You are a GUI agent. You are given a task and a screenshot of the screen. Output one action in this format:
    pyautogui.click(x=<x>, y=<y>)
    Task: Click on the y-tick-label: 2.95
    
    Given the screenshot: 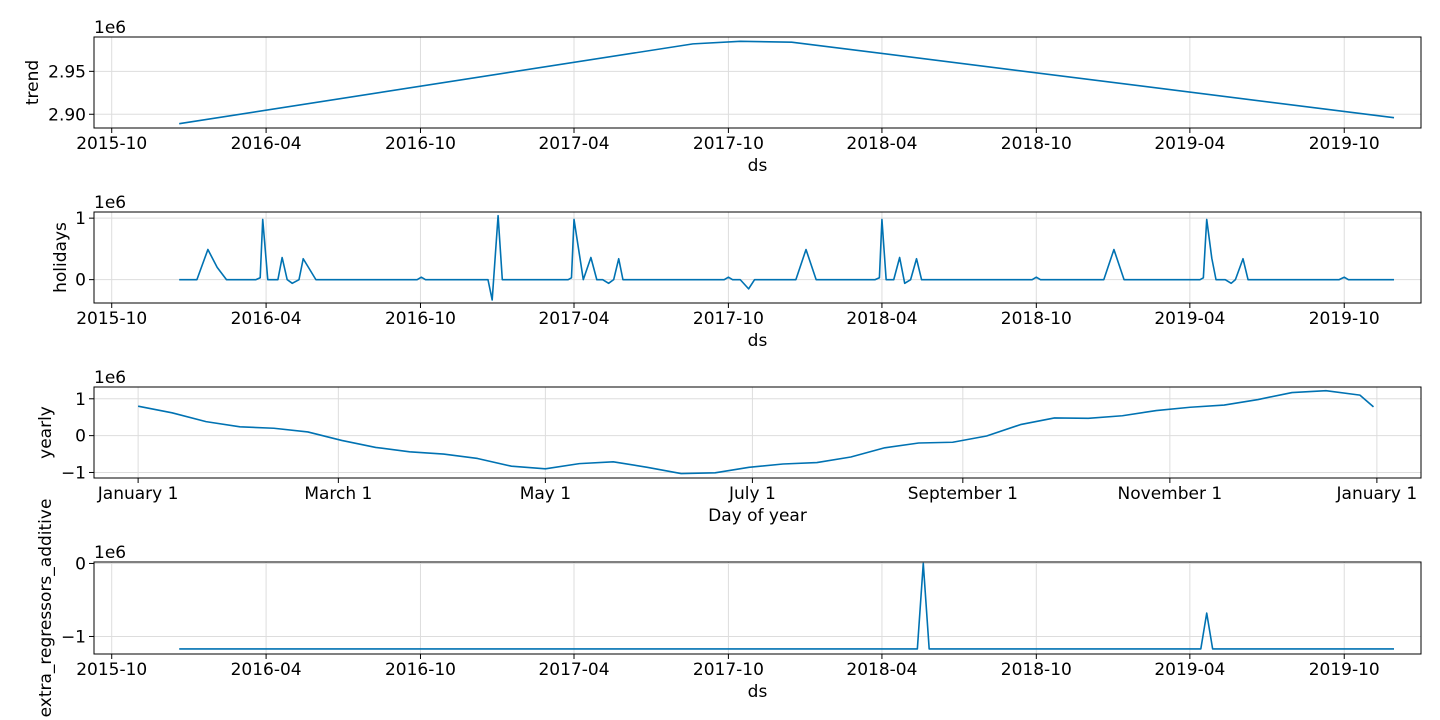 What is the action you would take?
    pyautogui.click(x=67, y=72)
    